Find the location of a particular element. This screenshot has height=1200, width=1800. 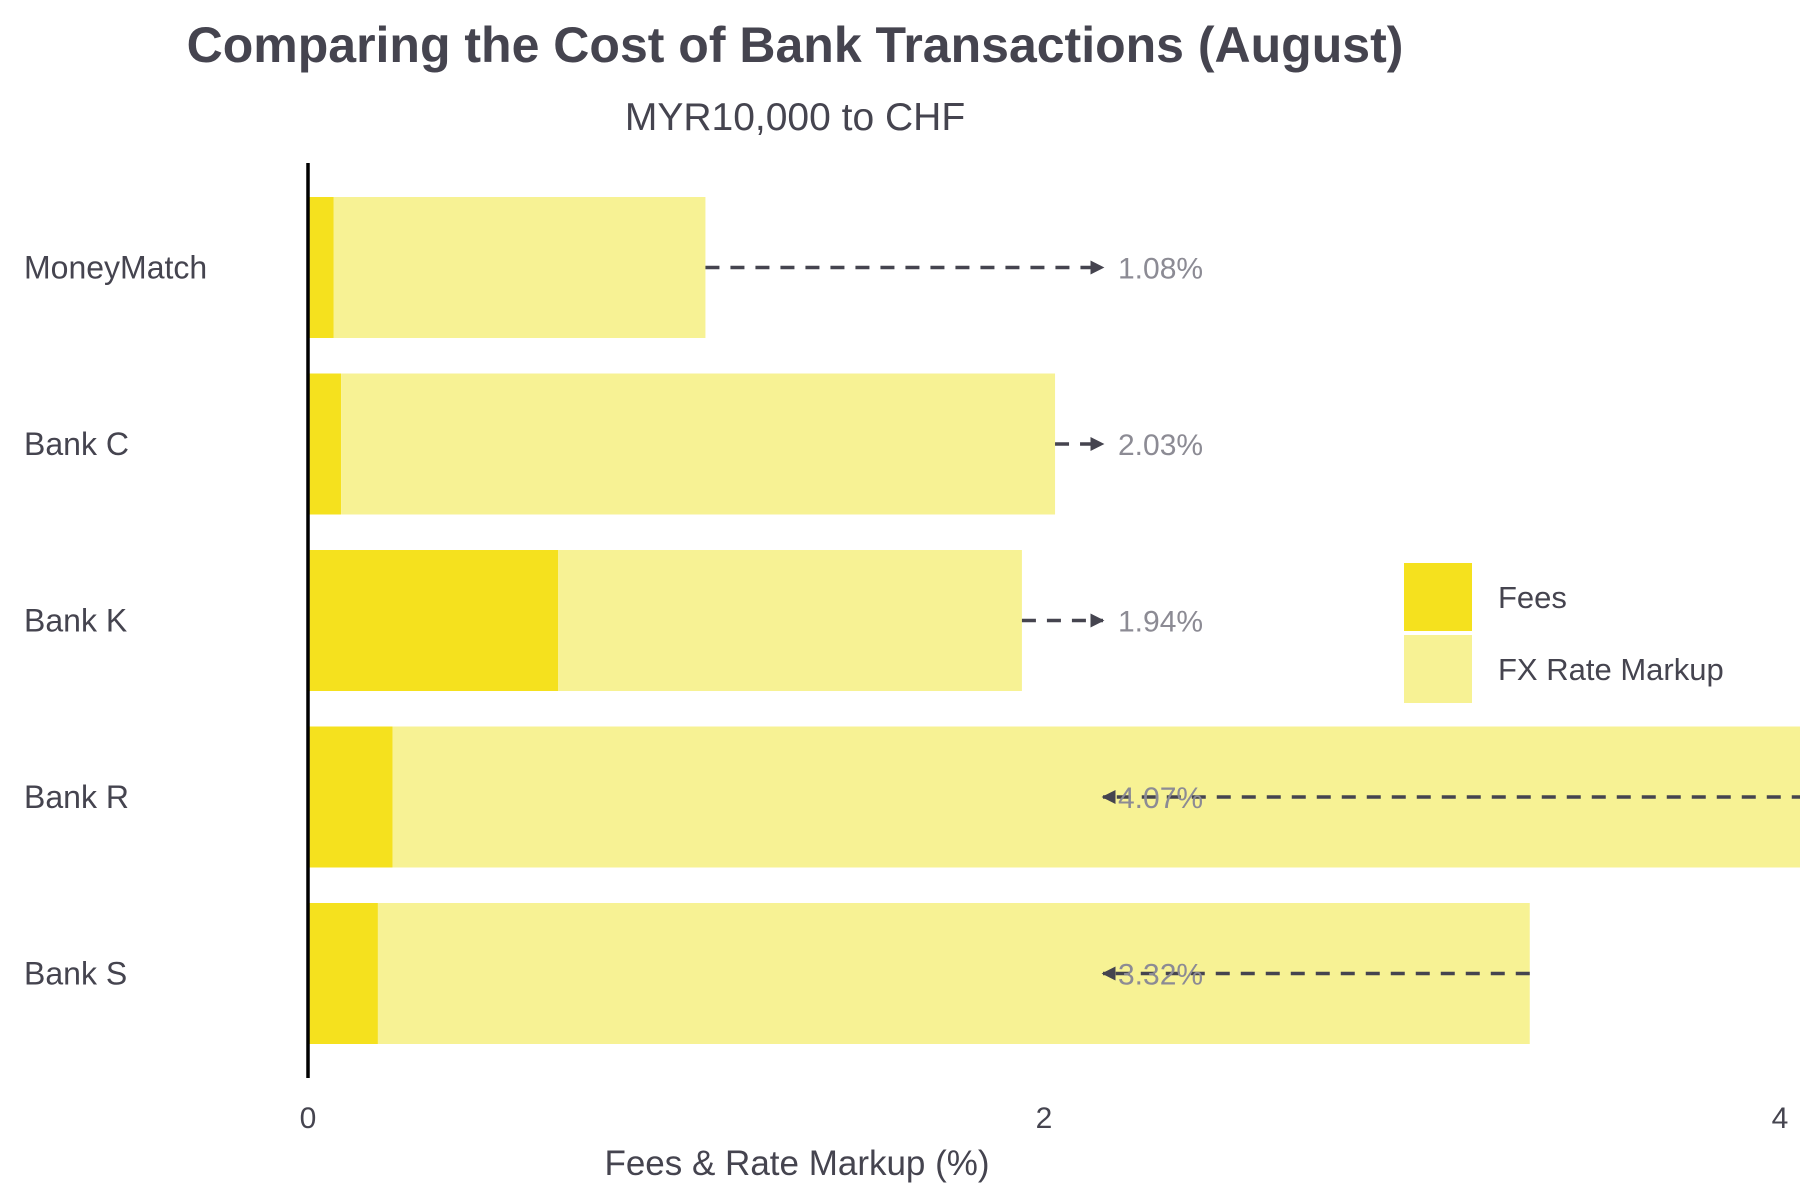

legend-label: Fees is located at coordinates (1532, 597).